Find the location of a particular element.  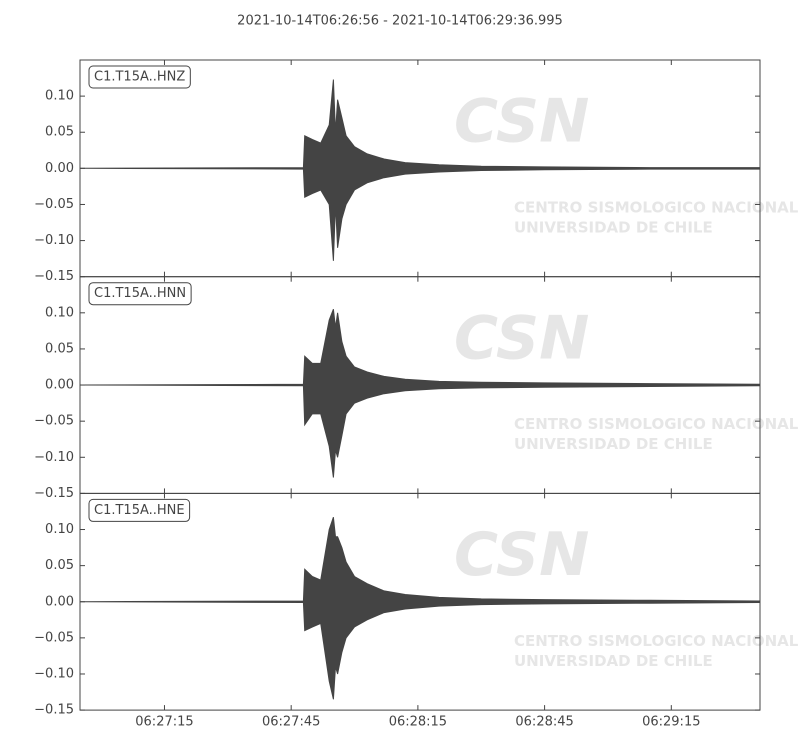

x-tick-label: 06:28:15 is located at coordinates (418, 722).